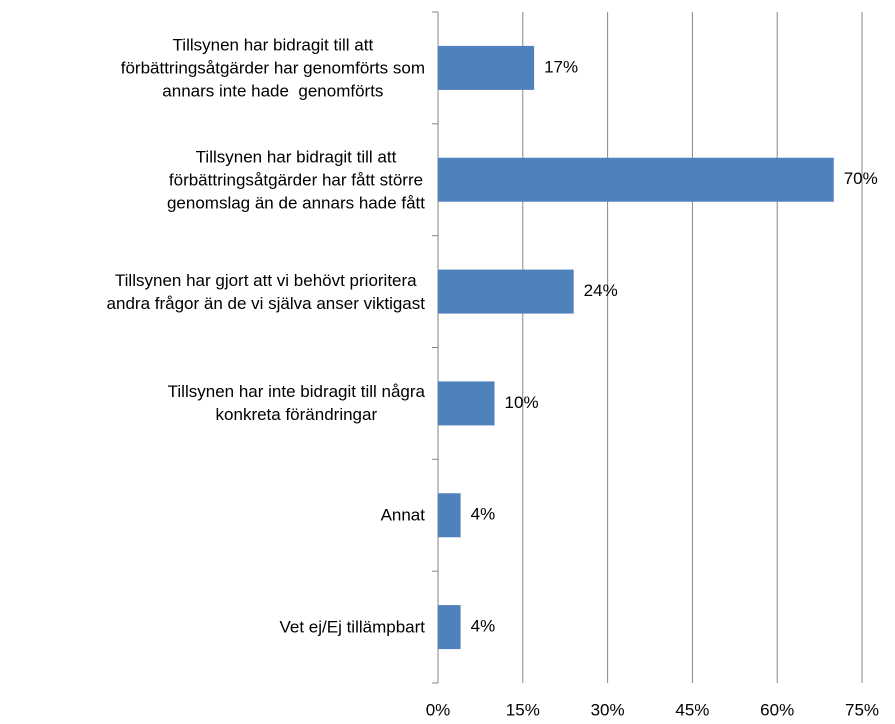  I want to click on x-tick-label: 0%, so click(438, 709).